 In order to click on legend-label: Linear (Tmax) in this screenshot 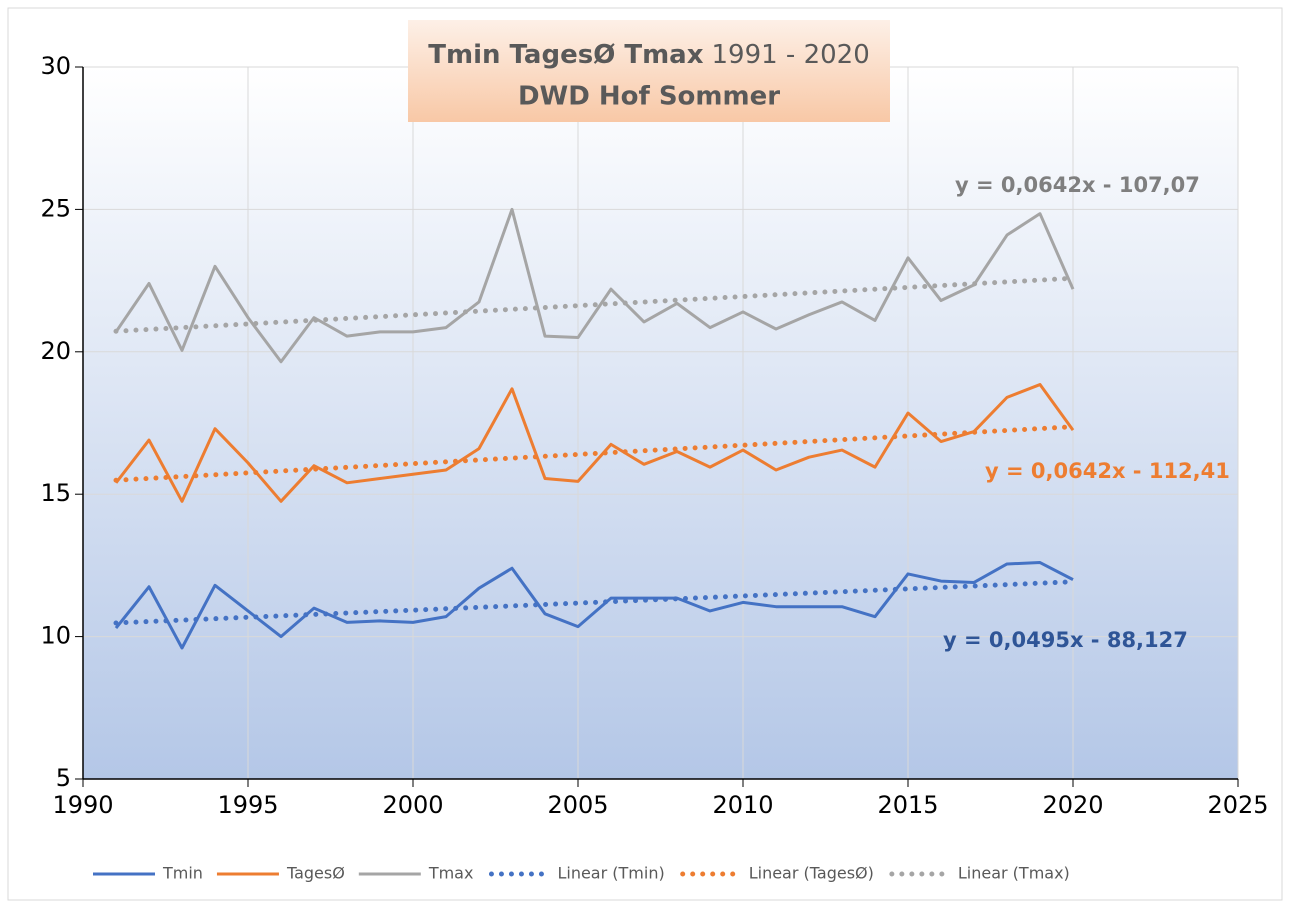, I will do `click(1014, 873)`.